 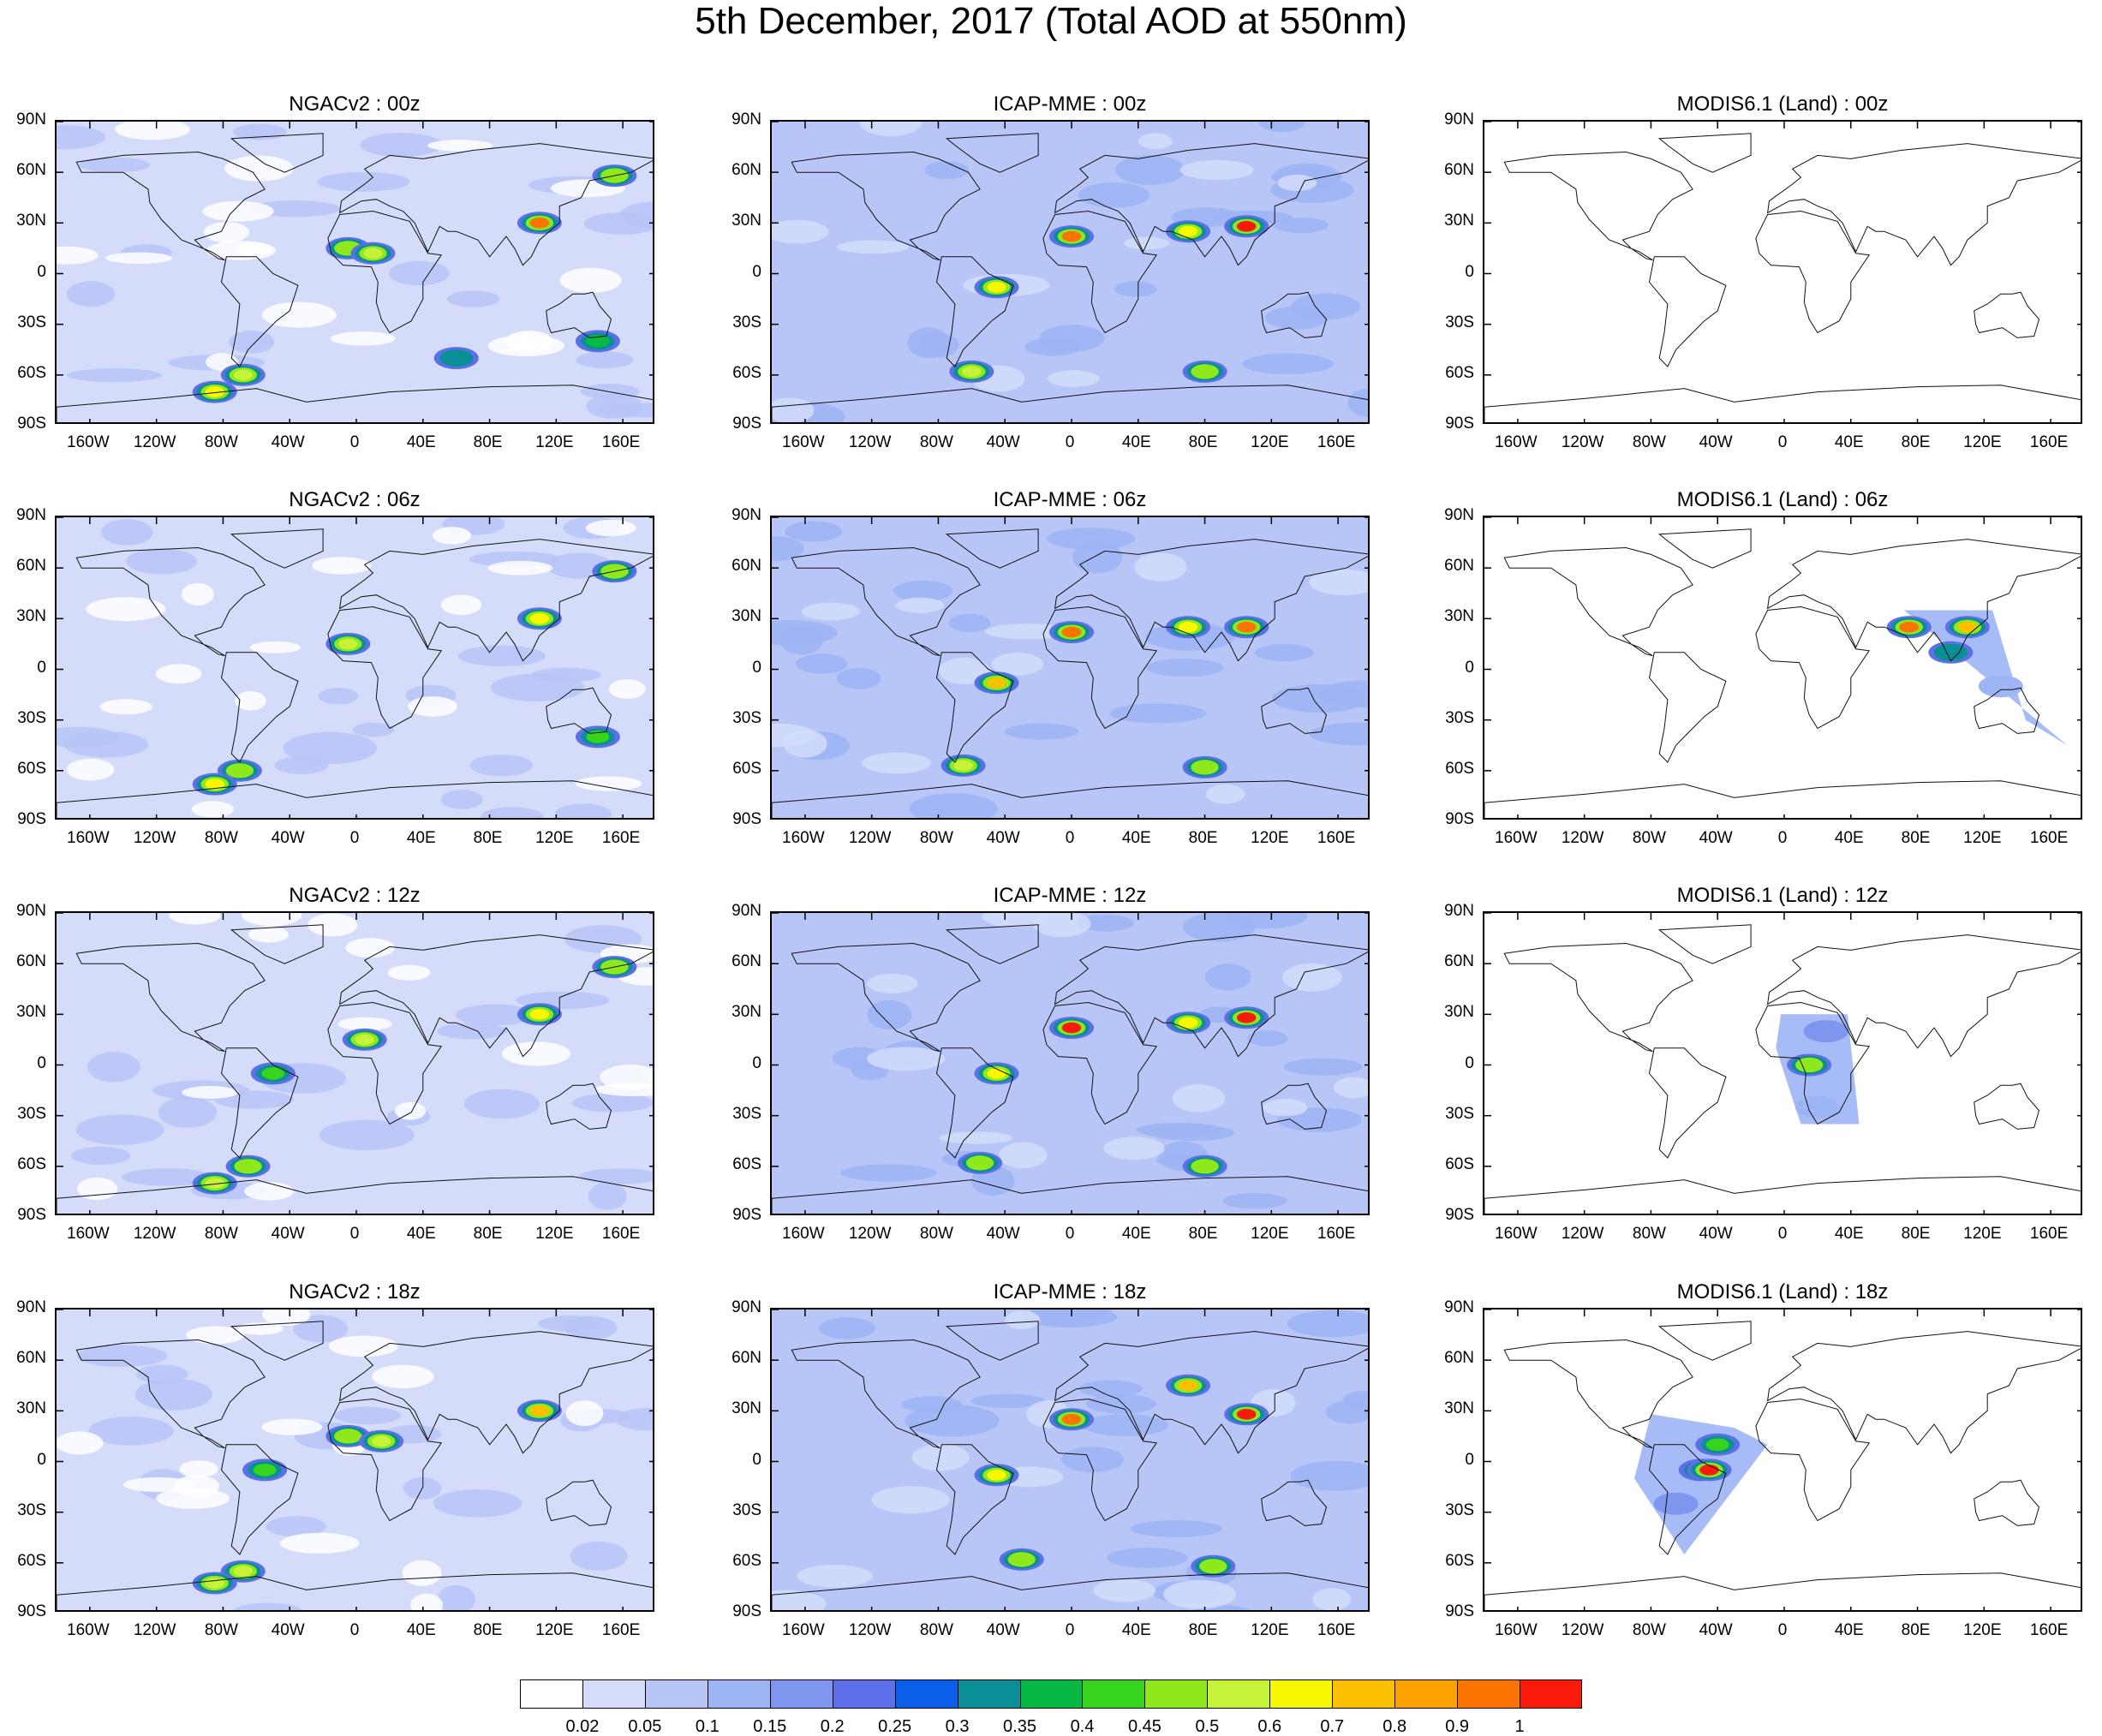 I want to click on panel-title: MODIS6.1 (Land) : 06z, so click(x=1782, y=499).